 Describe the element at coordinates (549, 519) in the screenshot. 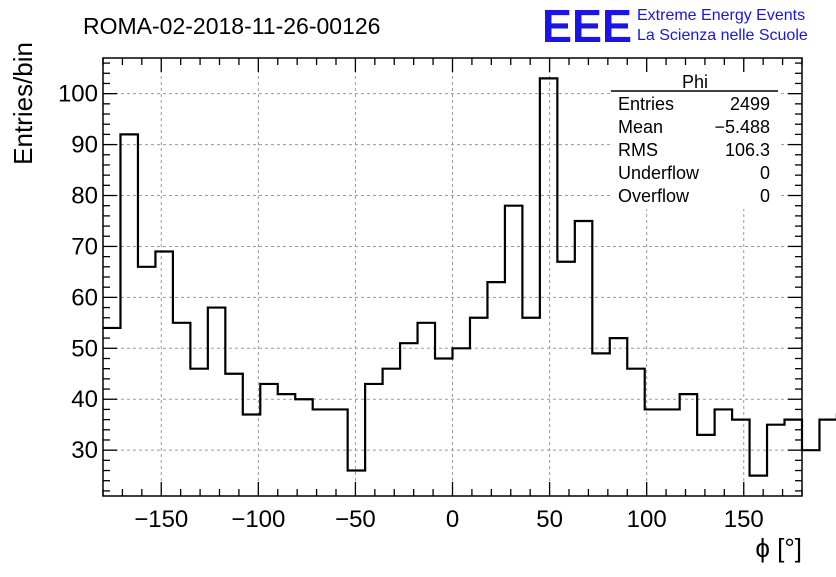

I see `x-tick-label: 50` at that location.